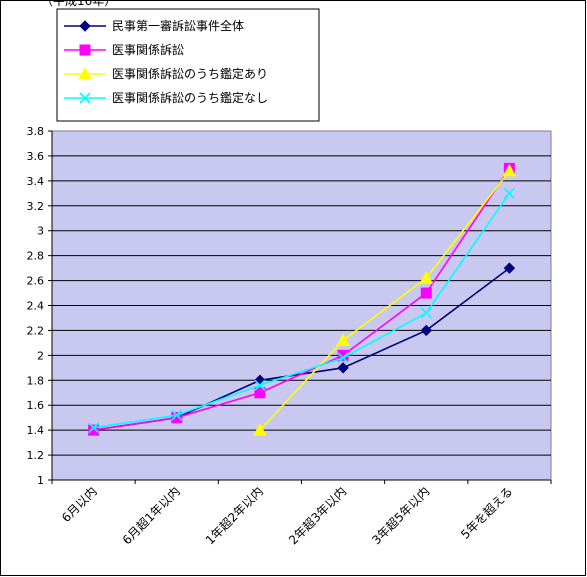  What do you see at coordinates (40, 231) in the screenshot?
I see `y-tick-label: 3` at bounding box center [40, 231].